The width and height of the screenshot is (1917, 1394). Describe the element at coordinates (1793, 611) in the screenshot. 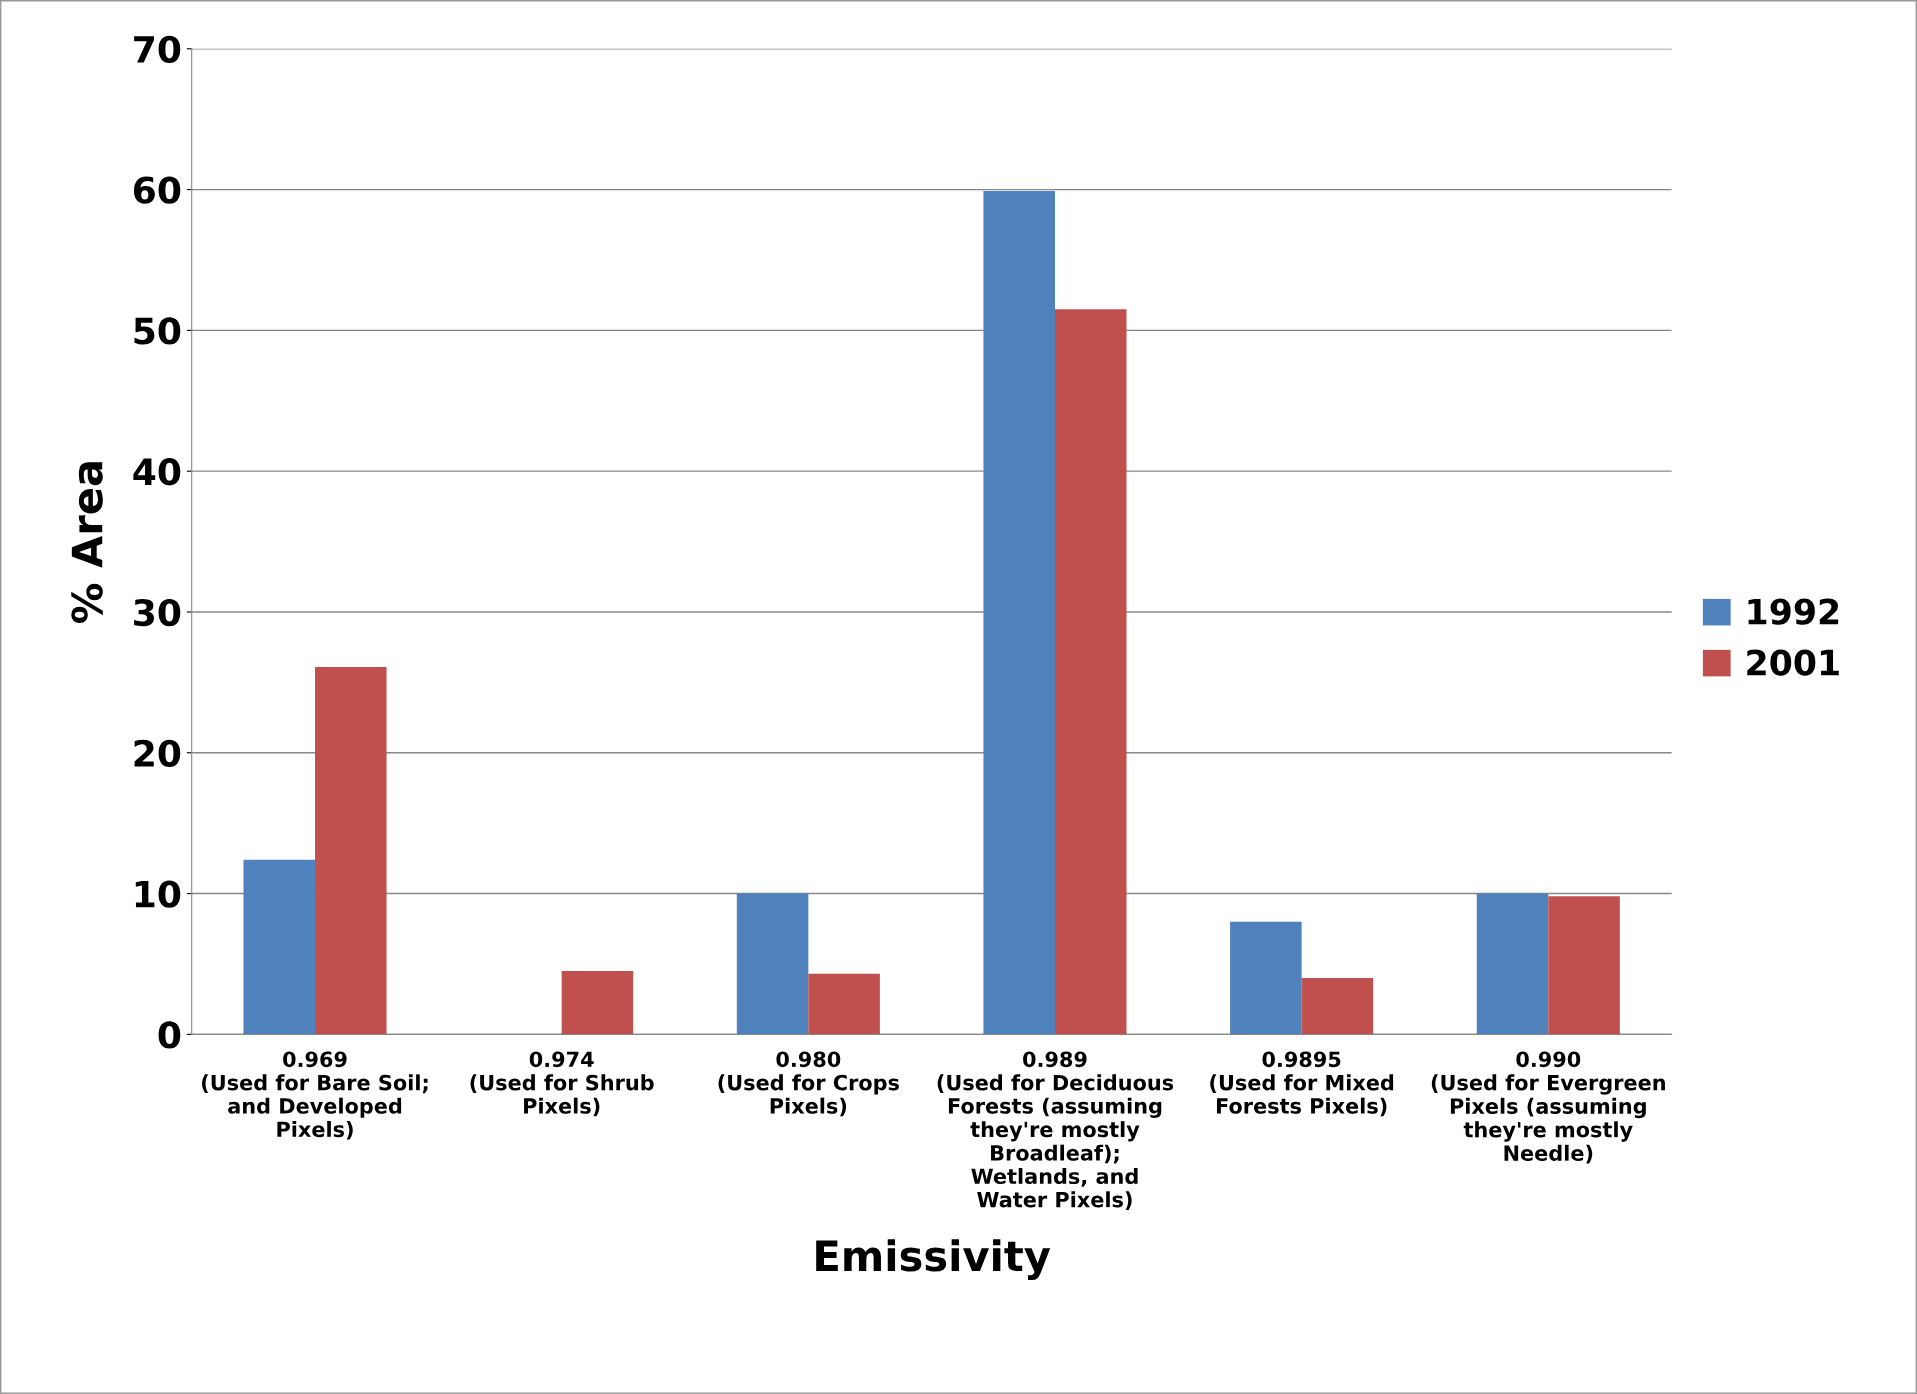

I see `legend-label: 1992` at that location.